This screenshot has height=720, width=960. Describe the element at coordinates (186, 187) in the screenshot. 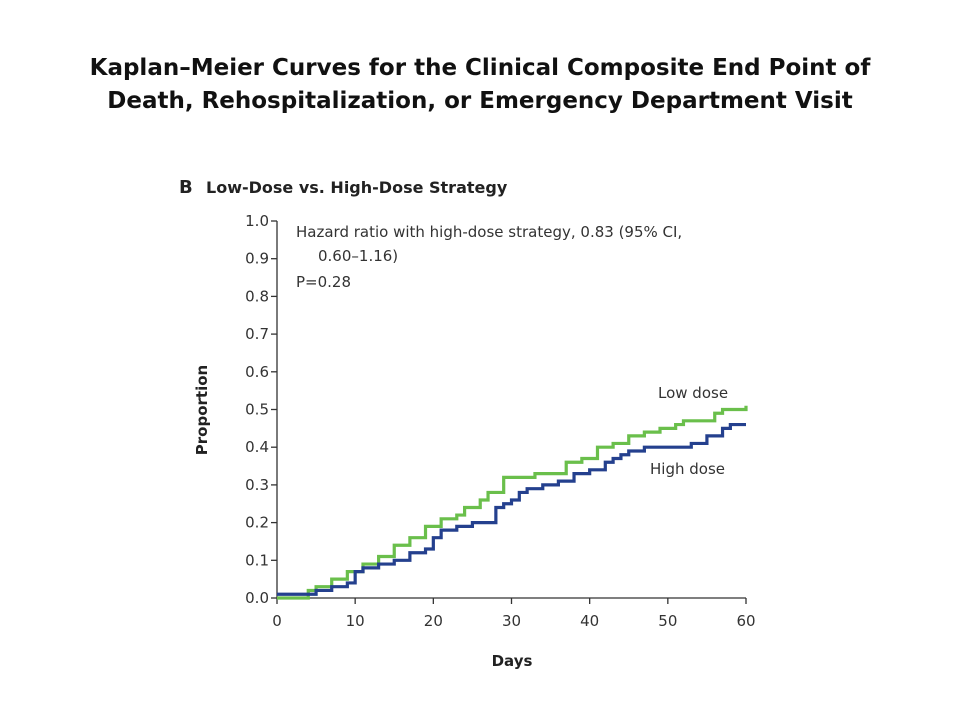

I see `panel-letter: B` at that location.